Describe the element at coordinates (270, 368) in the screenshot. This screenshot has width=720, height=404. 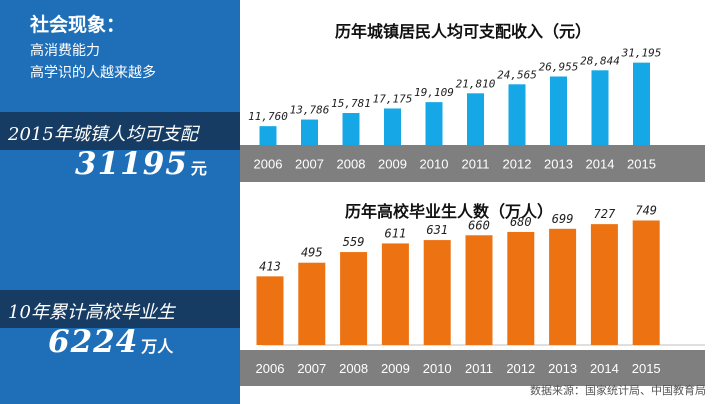
I see `grad-x-tick-label: 2006` at that location.